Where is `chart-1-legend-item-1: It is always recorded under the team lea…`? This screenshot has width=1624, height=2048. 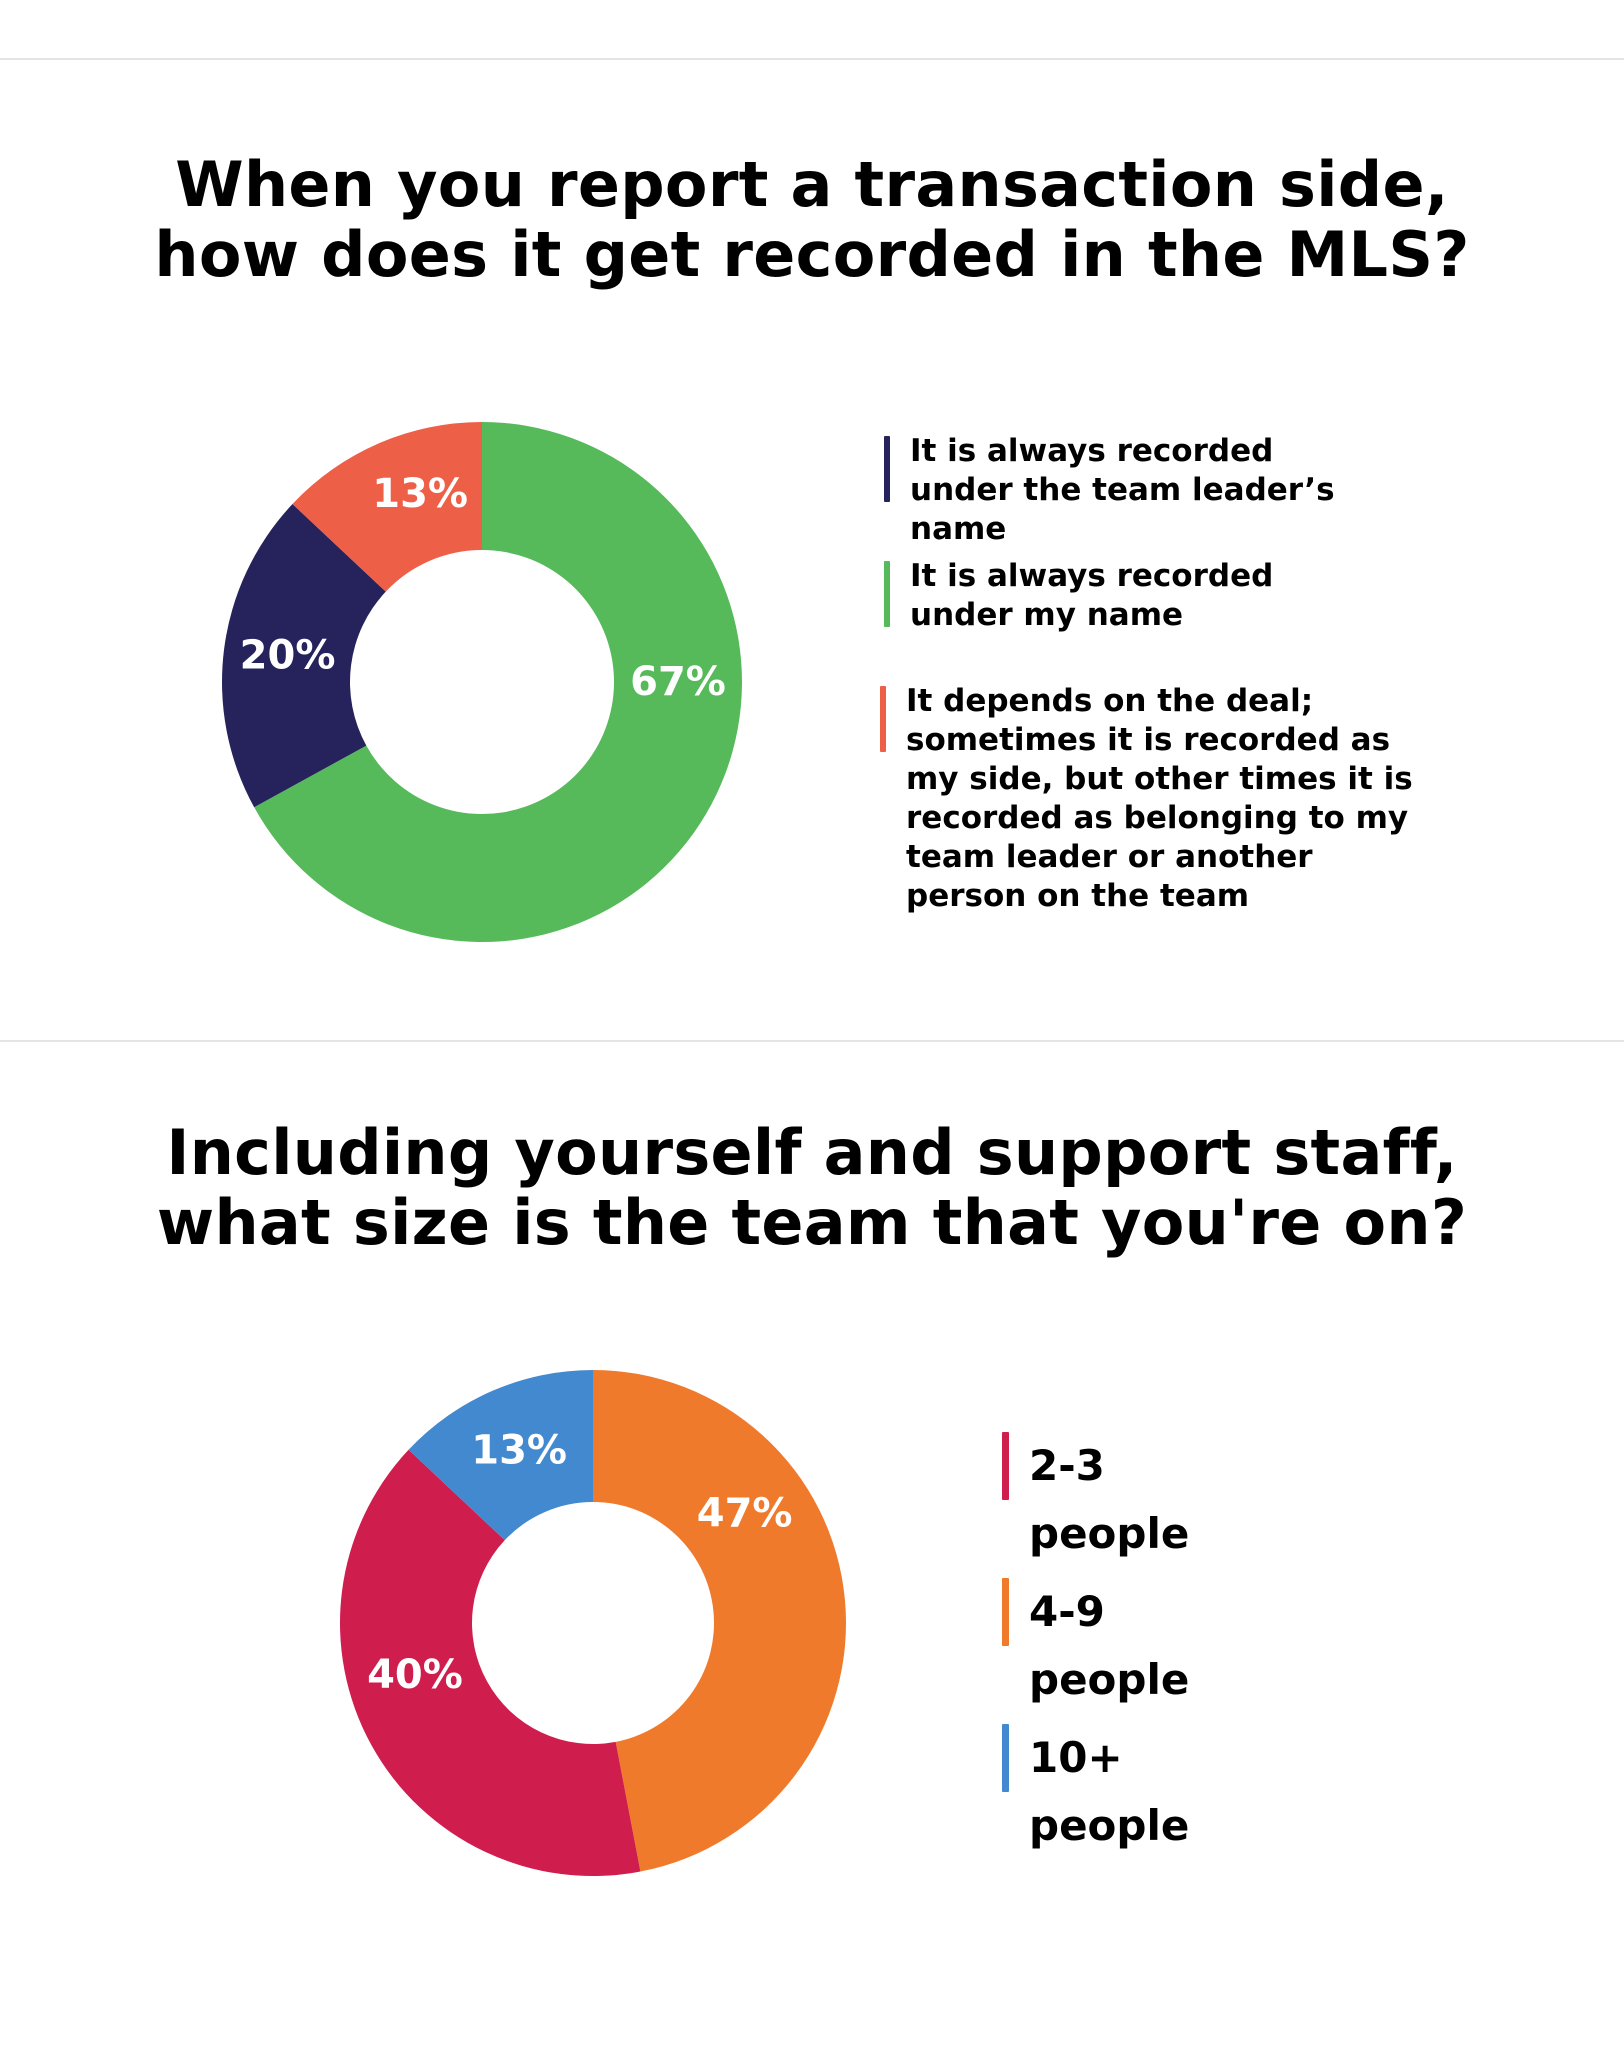
chart-1-legend-item-1: It is always recorded under the team lea… is located at coordinates (1132, 490).